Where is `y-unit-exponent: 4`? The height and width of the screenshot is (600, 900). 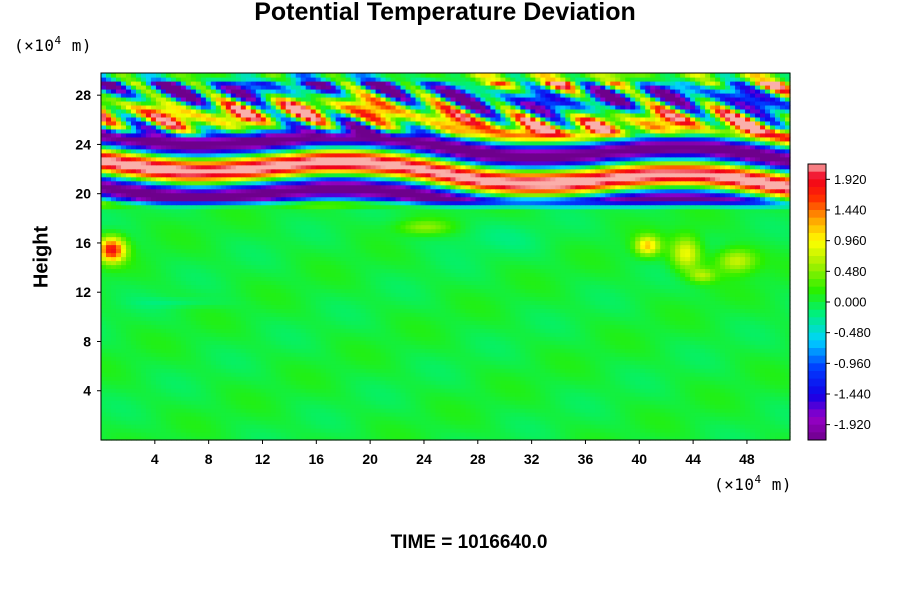
y-unit-exponent: 4 is located at coordinates (58, 40).